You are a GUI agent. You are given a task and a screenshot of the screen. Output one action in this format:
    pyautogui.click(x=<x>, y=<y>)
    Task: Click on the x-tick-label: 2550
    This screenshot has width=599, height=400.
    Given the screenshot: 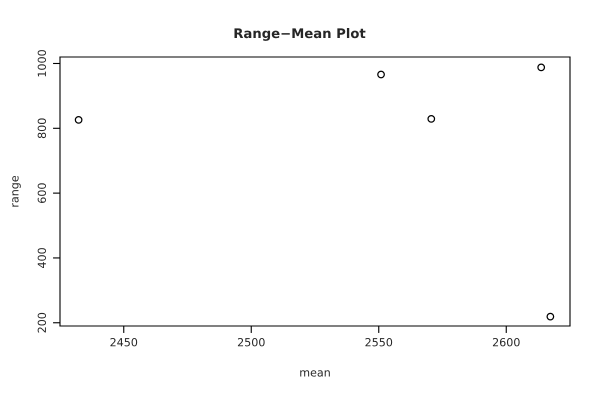 What is the action you would take?
    pyautogui.click(x=378, y=342)
    